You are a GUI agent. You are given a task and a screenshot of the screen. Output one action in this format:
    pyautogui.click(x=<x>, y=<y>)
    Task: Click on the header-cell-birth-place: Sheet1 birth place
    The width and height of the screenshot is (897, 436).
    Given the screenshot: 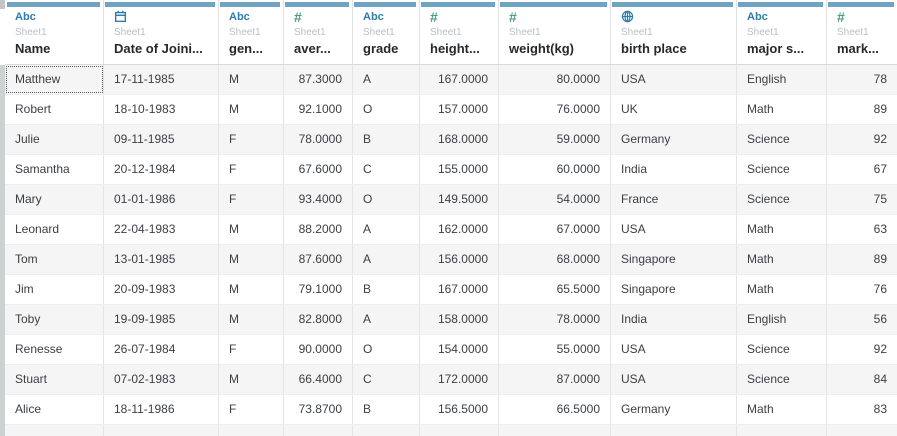 What is the action you would take?
    pyautogui.click(x=674, y=32)
    